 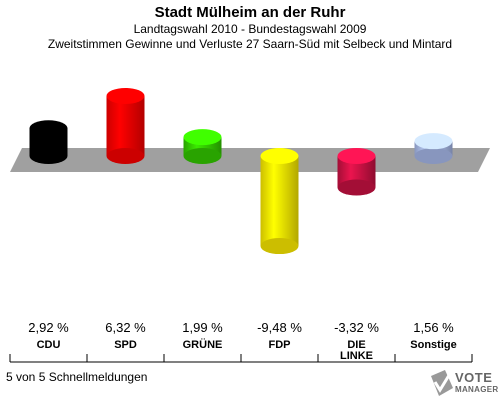 What do you see at coordinates (125, 125) in the screenshot?
I see `bar-spd` at bounding box center [125, 125].